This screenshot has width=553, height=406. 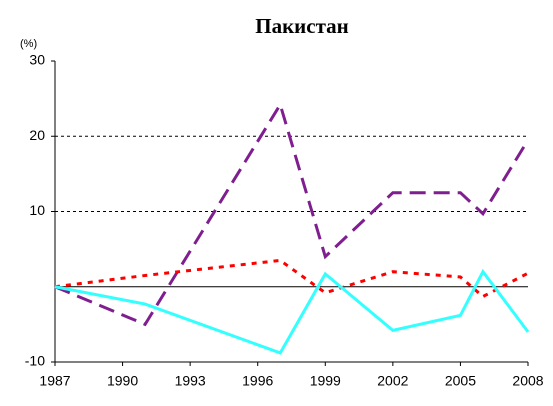 I want to click on x-tick-label: 1990, so click(x=122, y=381).